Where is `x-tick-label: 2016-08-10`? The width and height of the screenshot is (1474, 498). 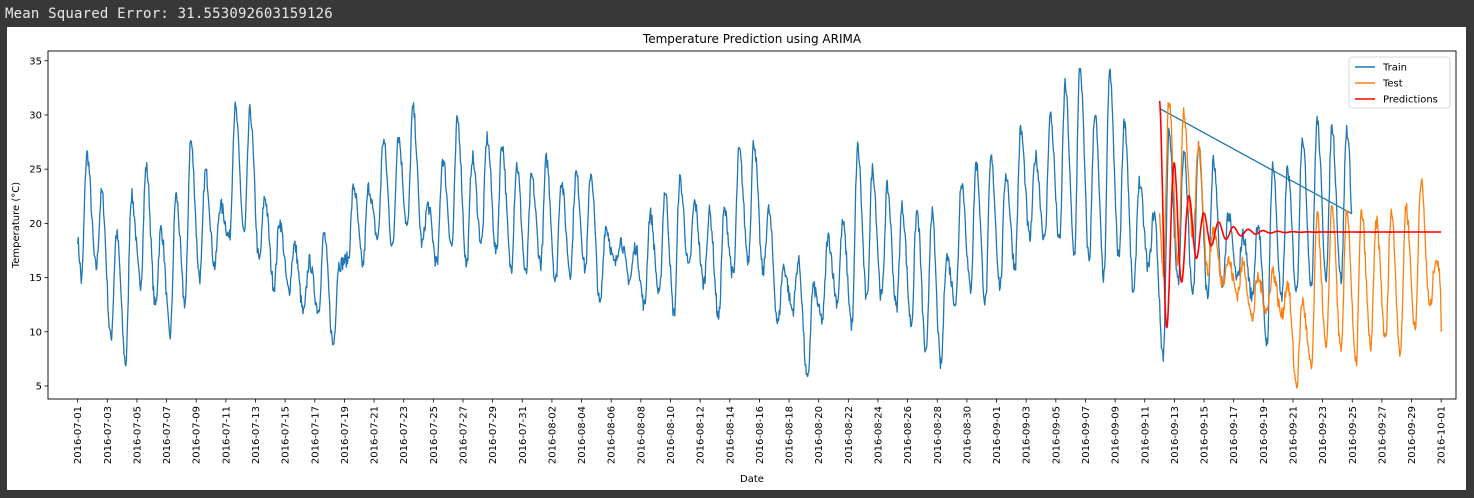 x-tick-label: 2016-08-10 is located at coordinates (671, 435).